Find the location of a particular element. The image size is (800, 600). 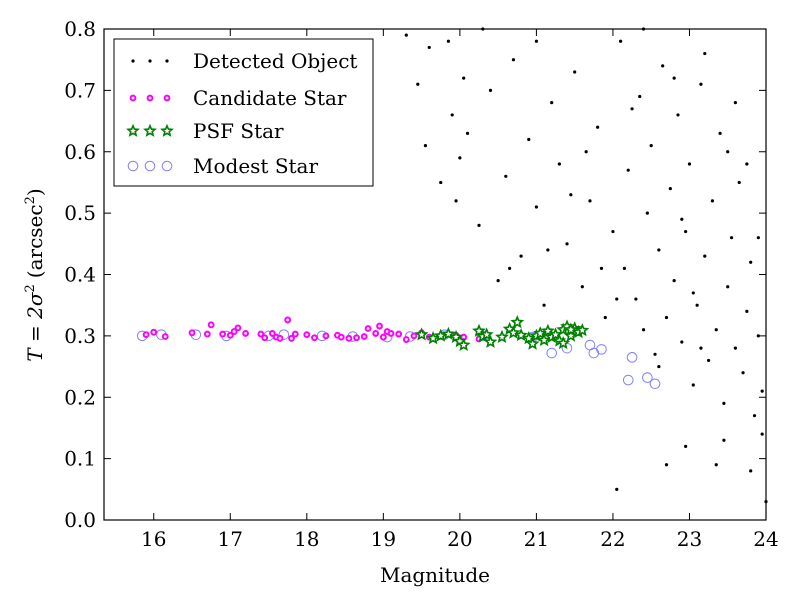

y-tick-label: 0.3 is located at coordinates (80, 336).